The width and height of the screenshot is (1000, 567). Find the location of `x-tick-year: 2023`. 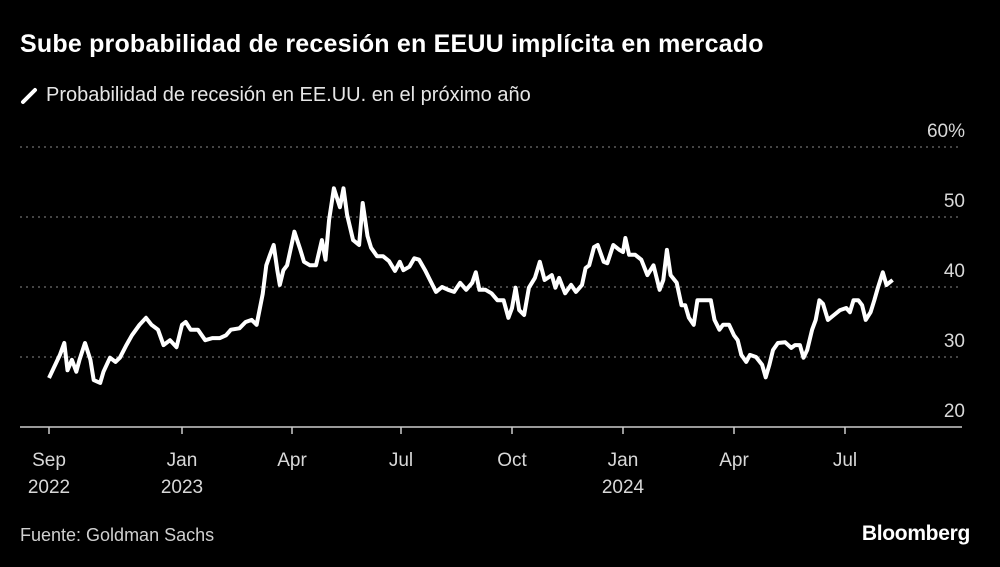

x-tick-year: 2023 is located at coordinates (182, 487).